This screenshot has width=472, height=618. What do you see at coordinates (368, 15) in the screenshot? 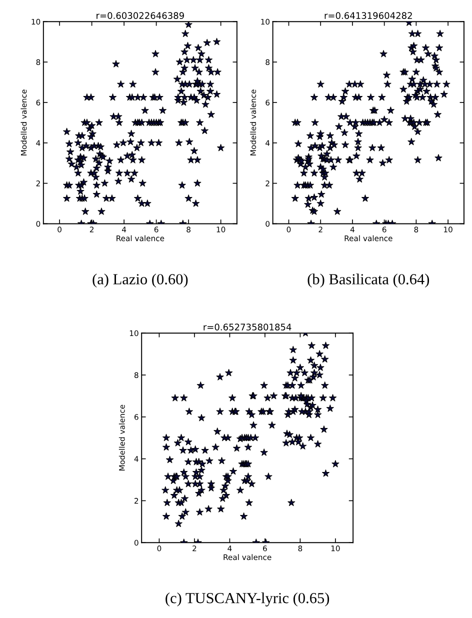
I see `chart-title: r=0.641319604282` at bounding box center [368, 15].